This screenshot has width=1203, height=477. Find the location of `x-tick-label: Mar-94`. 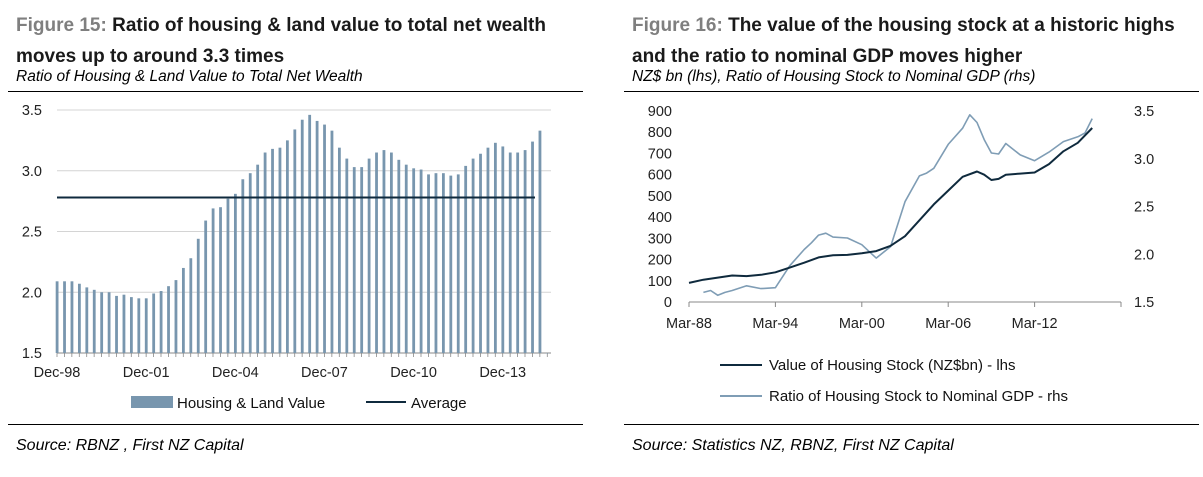

x-tick-label: Mar-94 is located at coordinates (775, 324).